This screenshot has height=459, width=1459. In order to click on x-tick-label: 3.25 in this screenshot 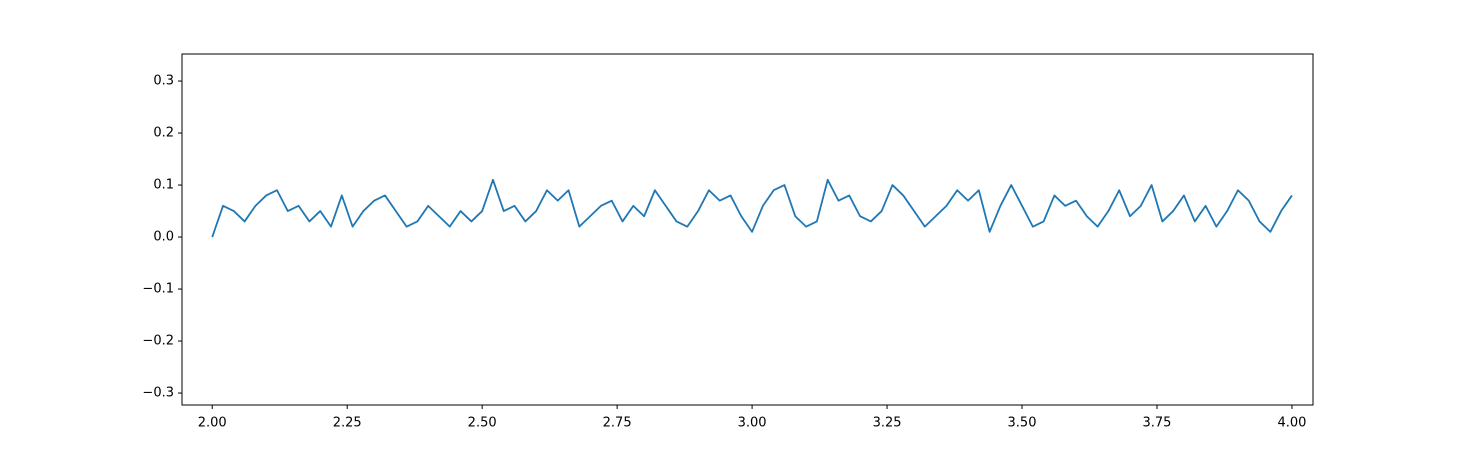, I will do `click(887, 423)`.